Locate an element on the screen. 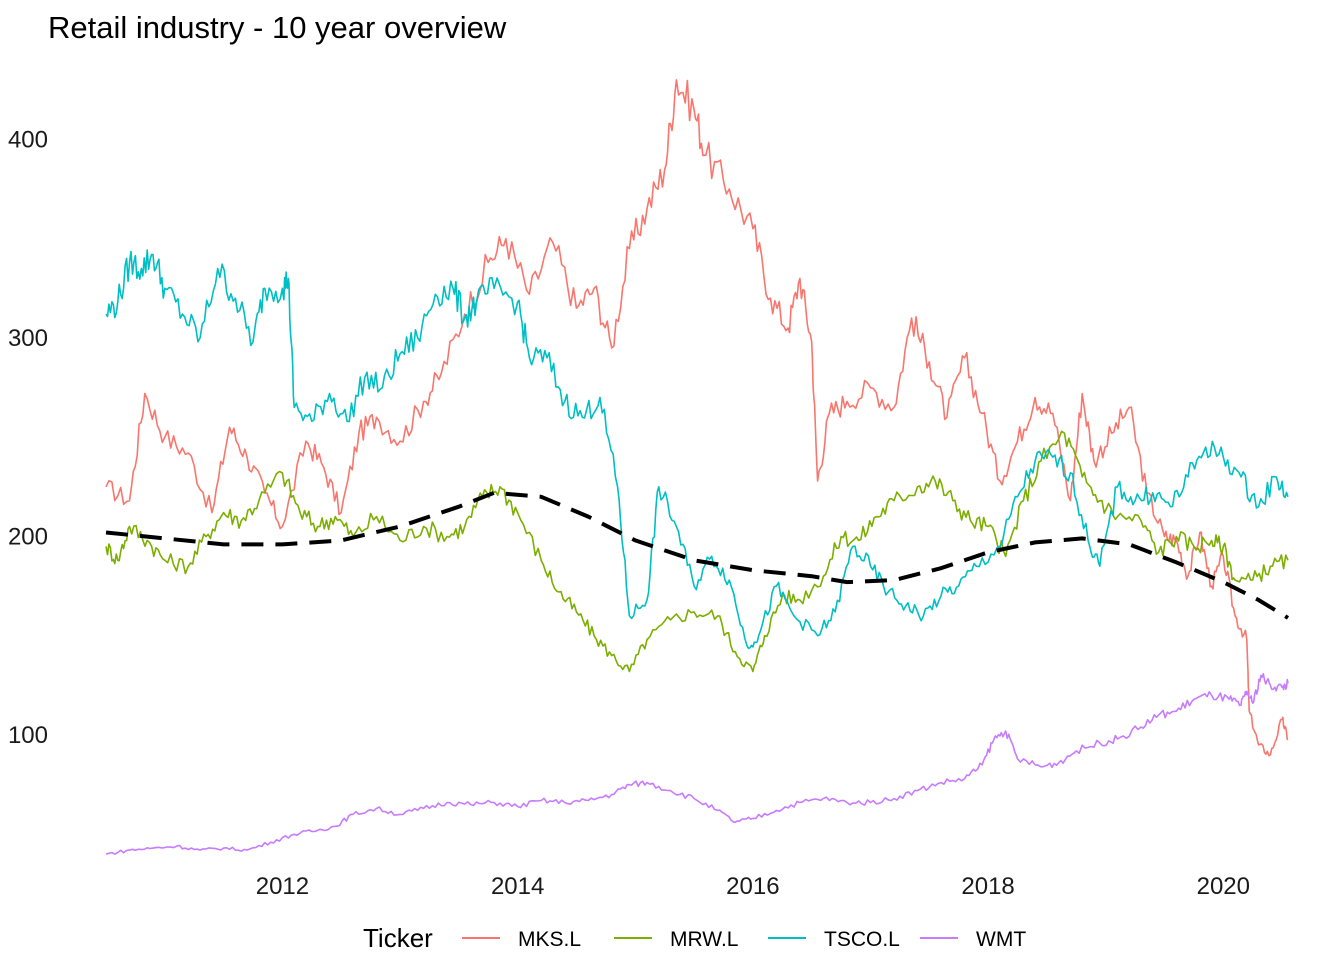 Image resolution: width=1344 pixels, height=960 pixels. legend: Ticker MKS.L MRW.L TSCO.L WMT is located at coordinates (694, 938).